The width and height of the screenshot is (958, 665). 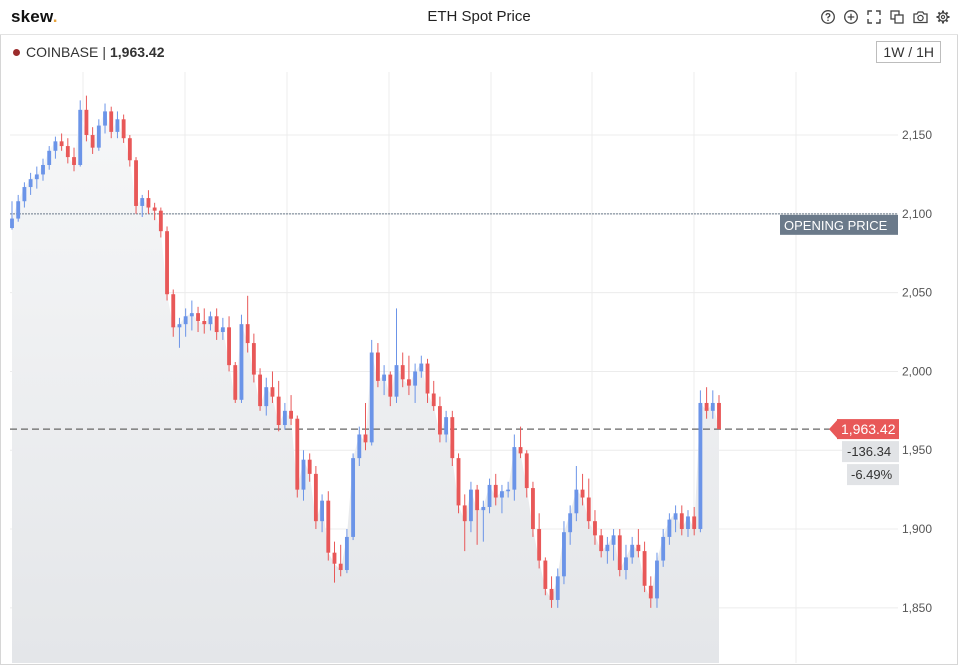 What do you see at coordinates (479, 53) in the screenshot?
I see `sub-header: COINBASE | 1,963.42 1W / 1H` at bounding box center [479, 53].